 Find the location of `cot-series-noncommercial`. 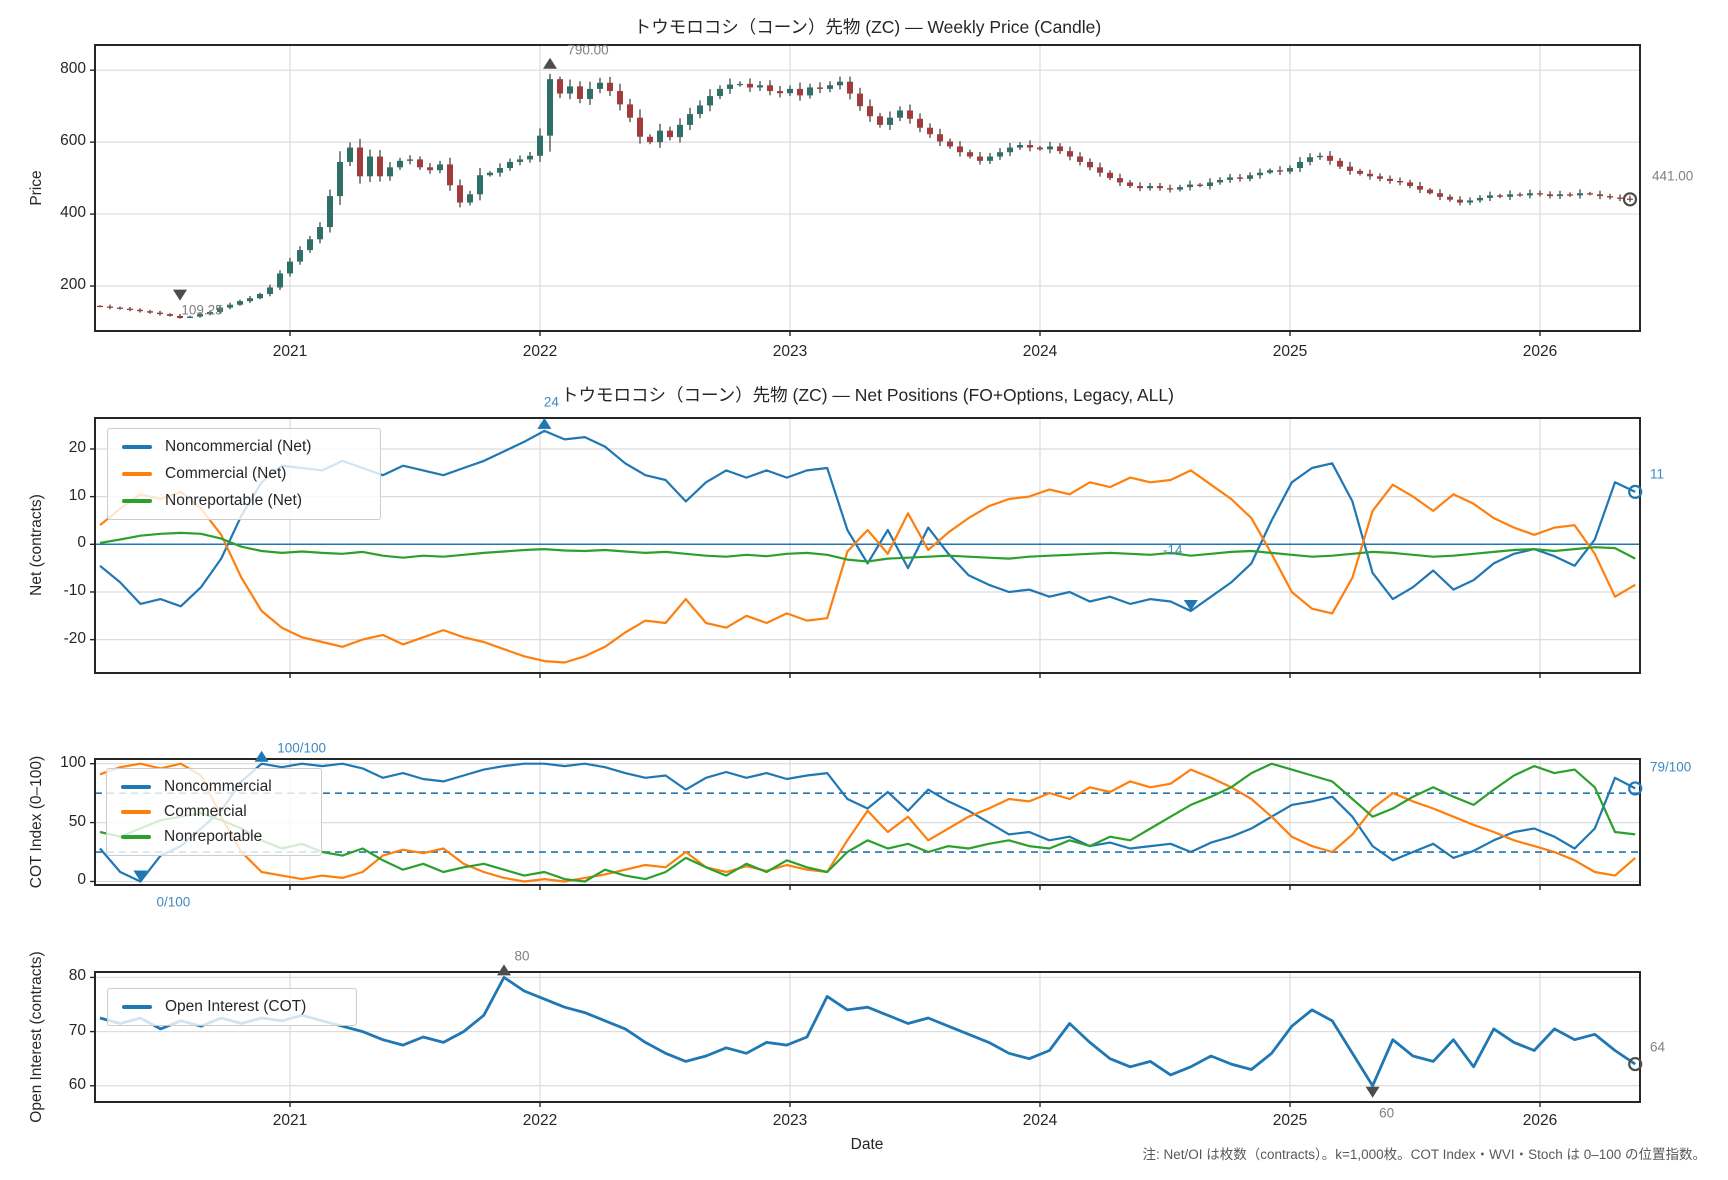

cot-series-noncommercial is located at coordinates (867, 822).